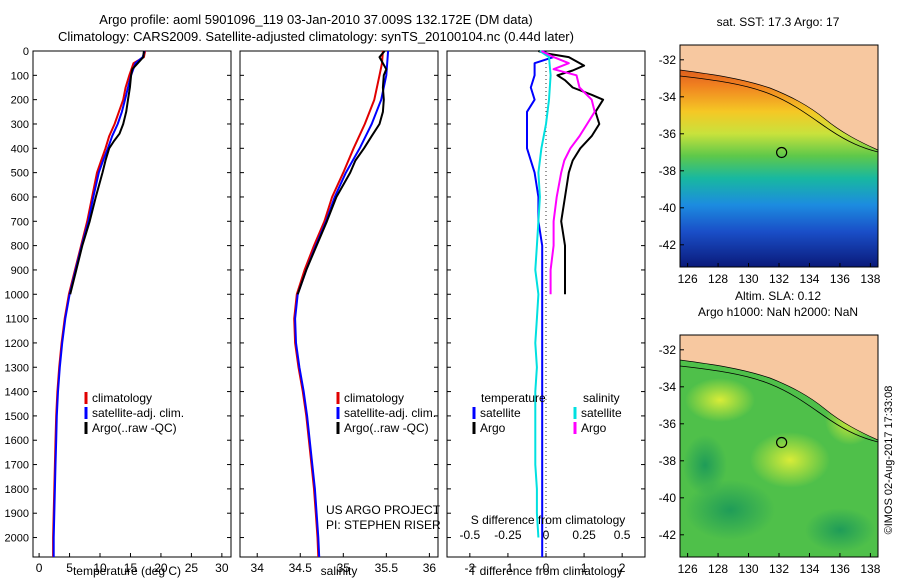 The width and height of the screenshot is (900, 580). I want to click on y-tick-label: 1600, so click(17, 441).